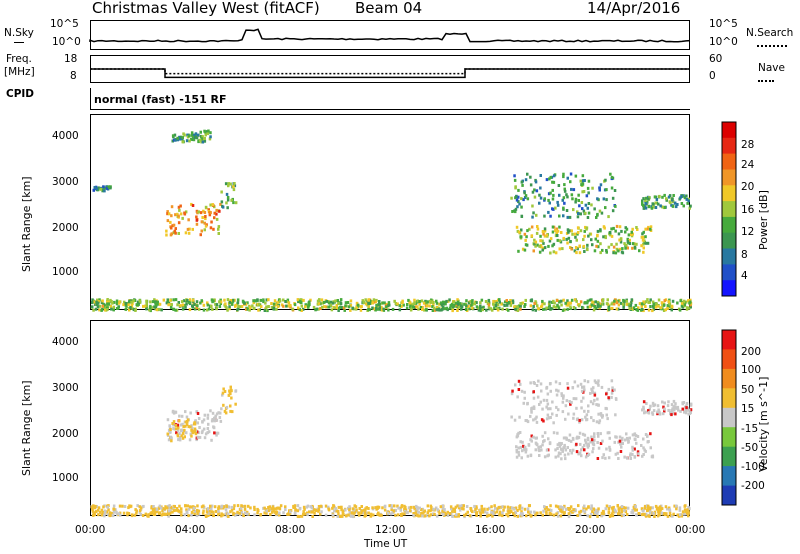  Describe the element at coordinates (729, 359) in the screenshot. I see `colorbar-swatch` at that location.